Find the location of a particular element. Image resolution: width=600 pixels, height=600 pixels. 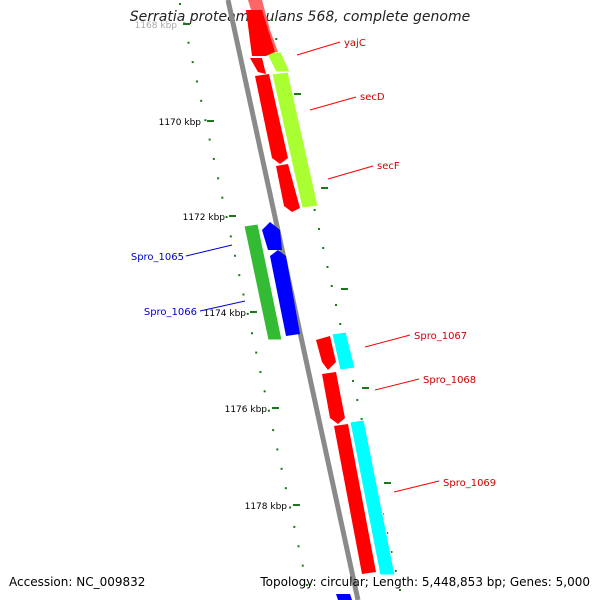

gene-label-spro1069: Spro_1069 is located at coordinates (469, 483).